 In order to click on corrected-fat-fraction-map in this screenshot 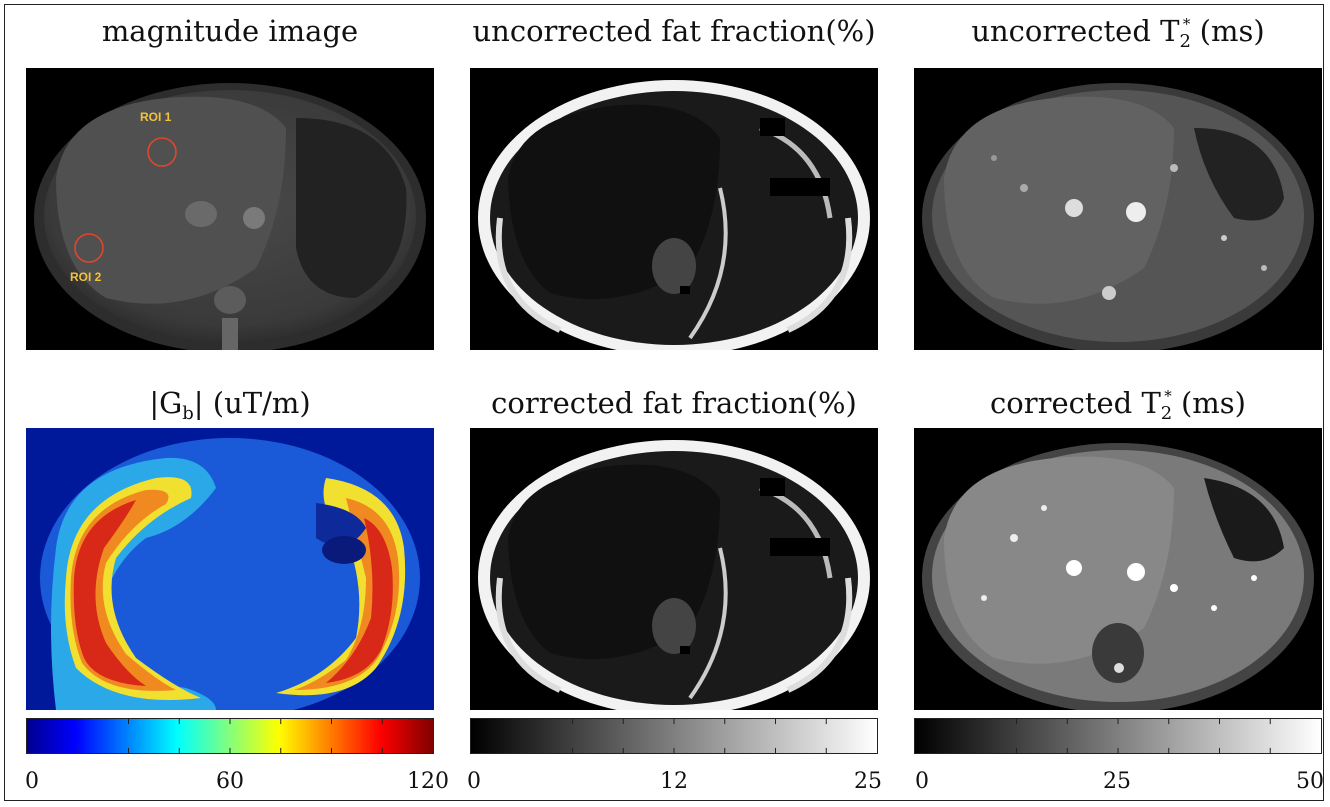, I will do `click(674, 569)`.